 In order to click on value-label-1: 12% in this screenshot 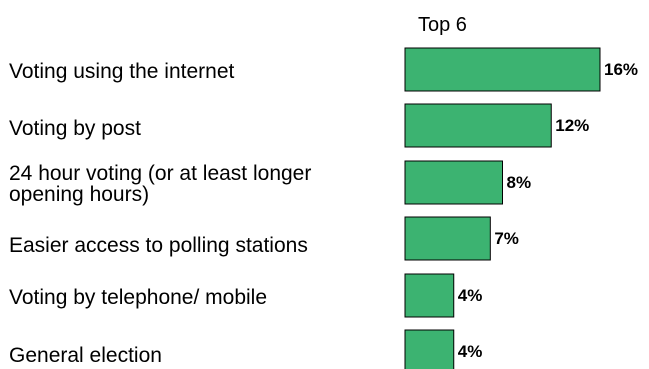, I will do `click(572, 125)`.